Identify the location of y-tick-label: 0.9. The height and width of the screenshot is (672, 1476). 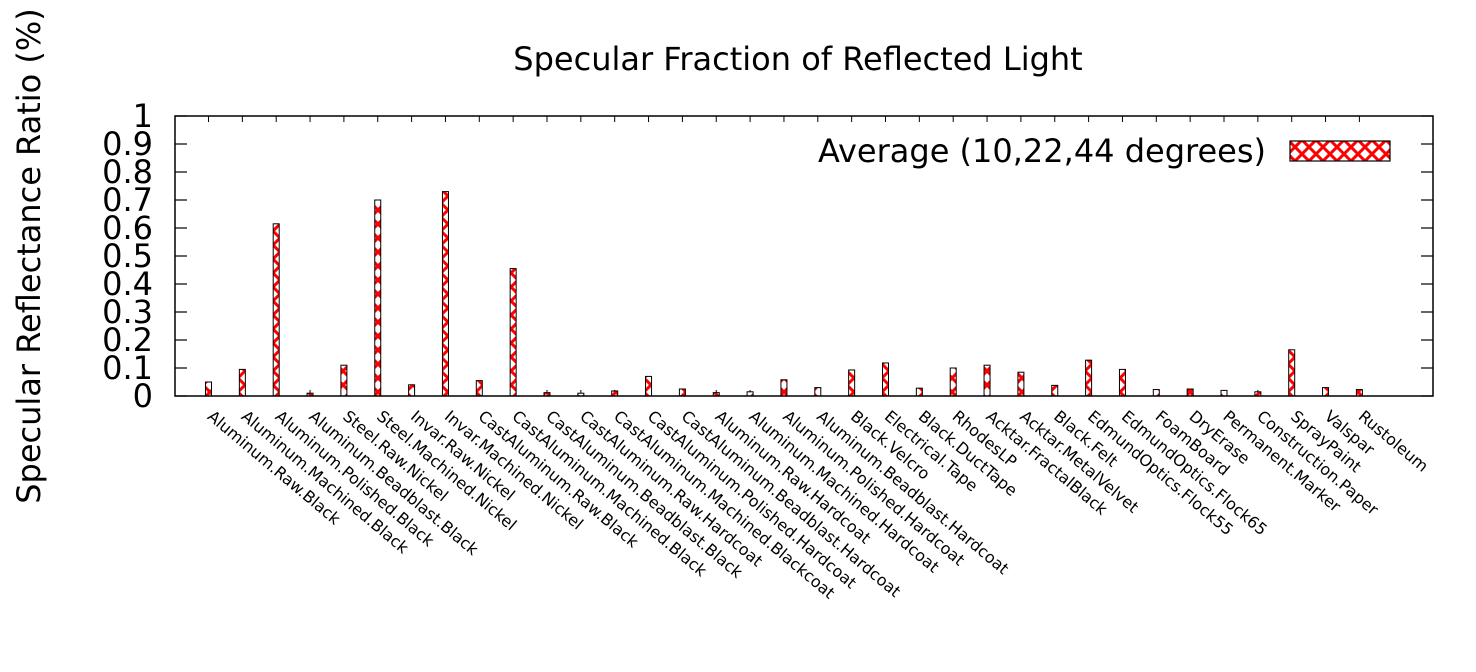
(127, 144).